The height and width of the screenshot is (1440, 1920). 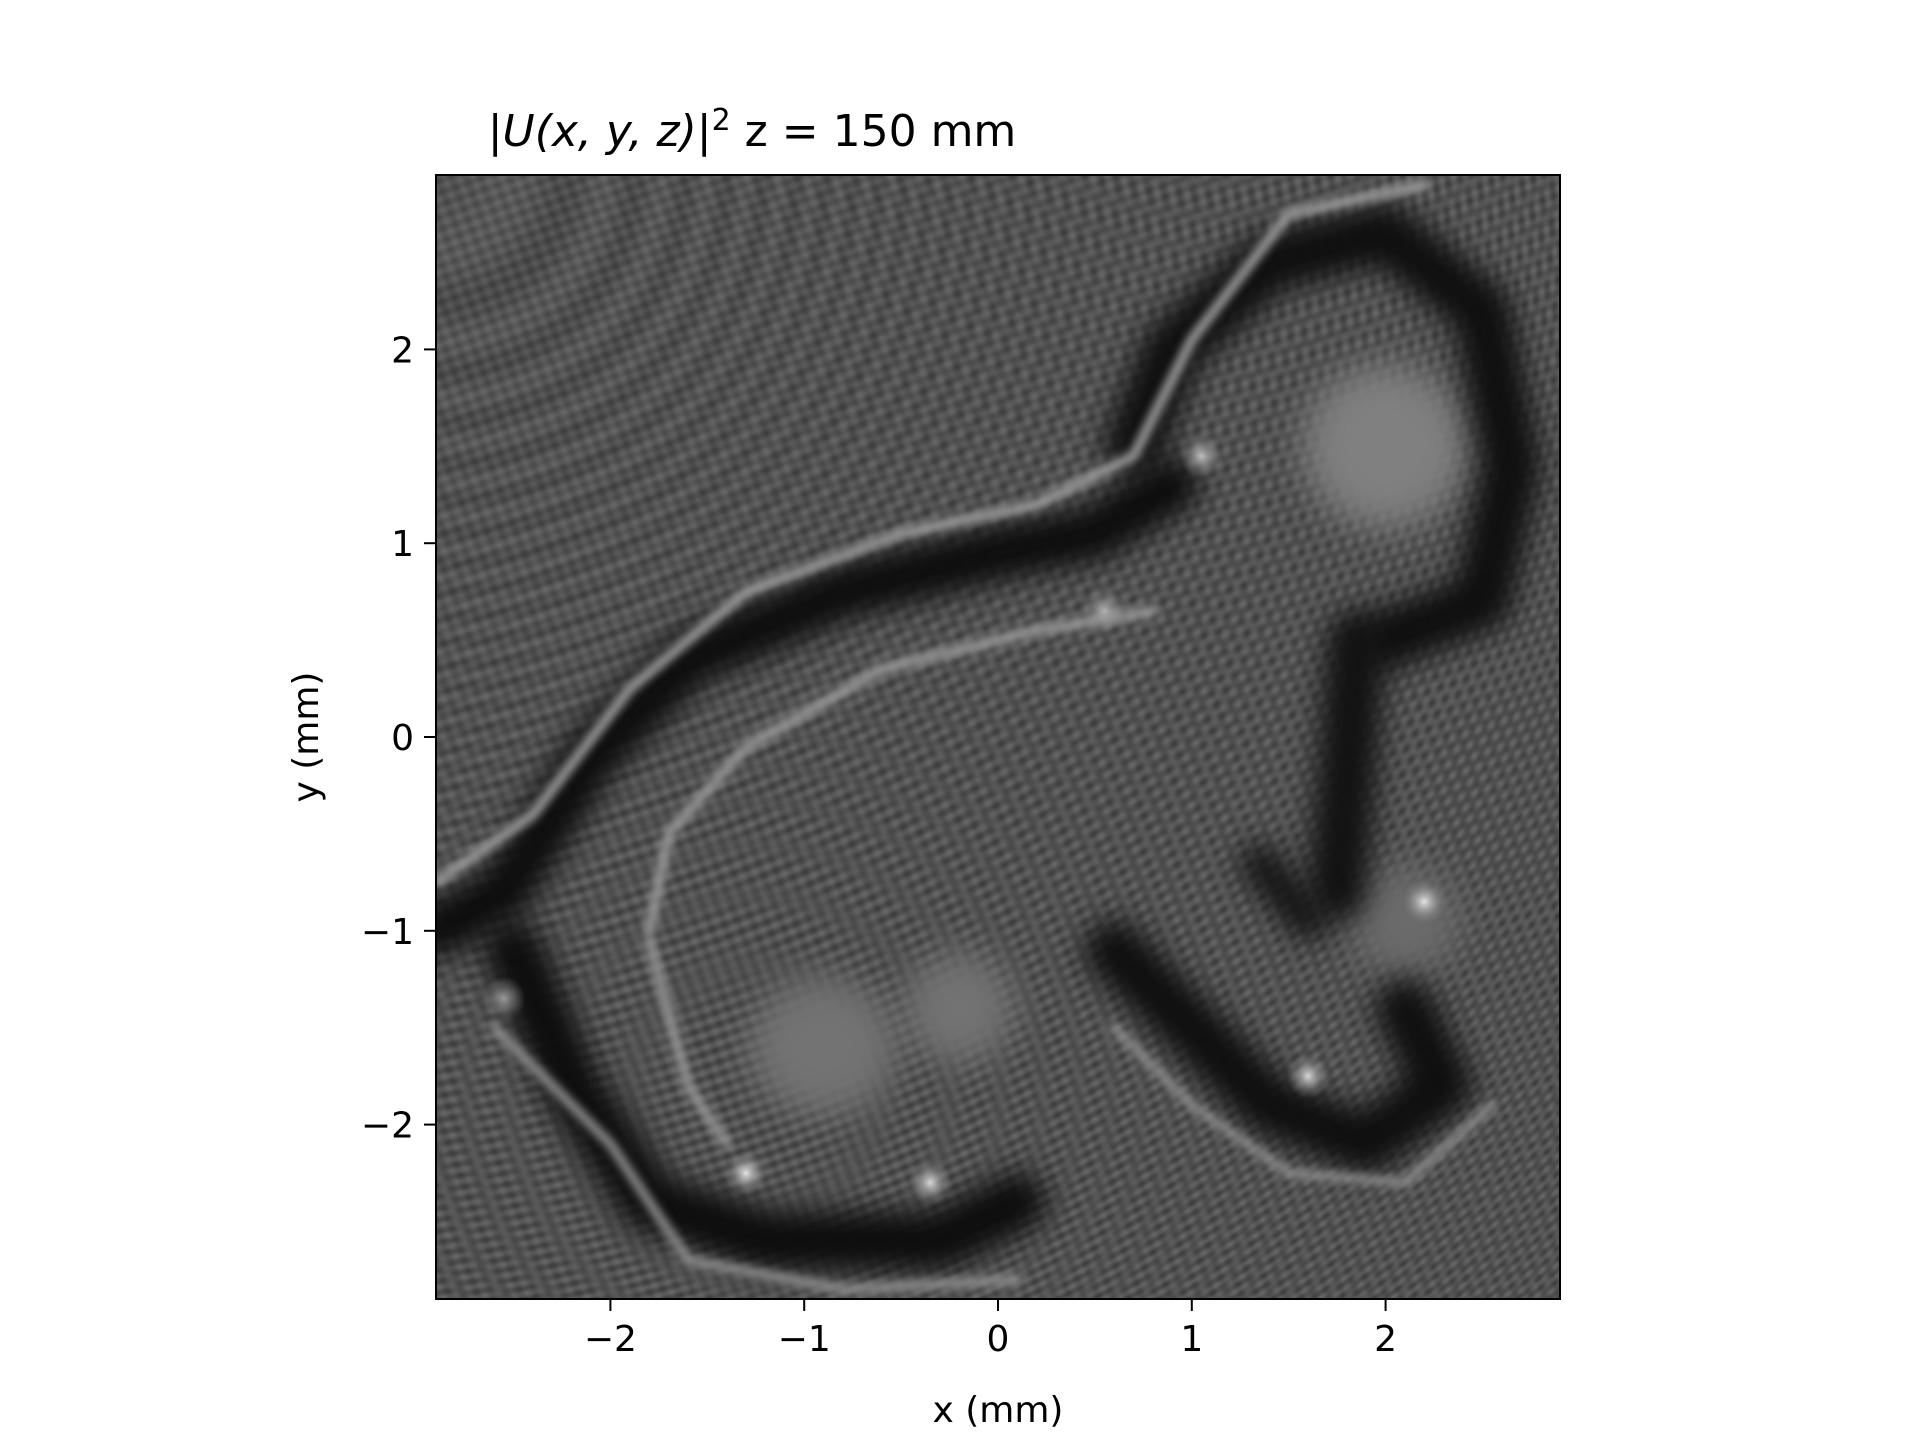 I want to click on y-tick-label: −2, so click(x=387, y=1126).